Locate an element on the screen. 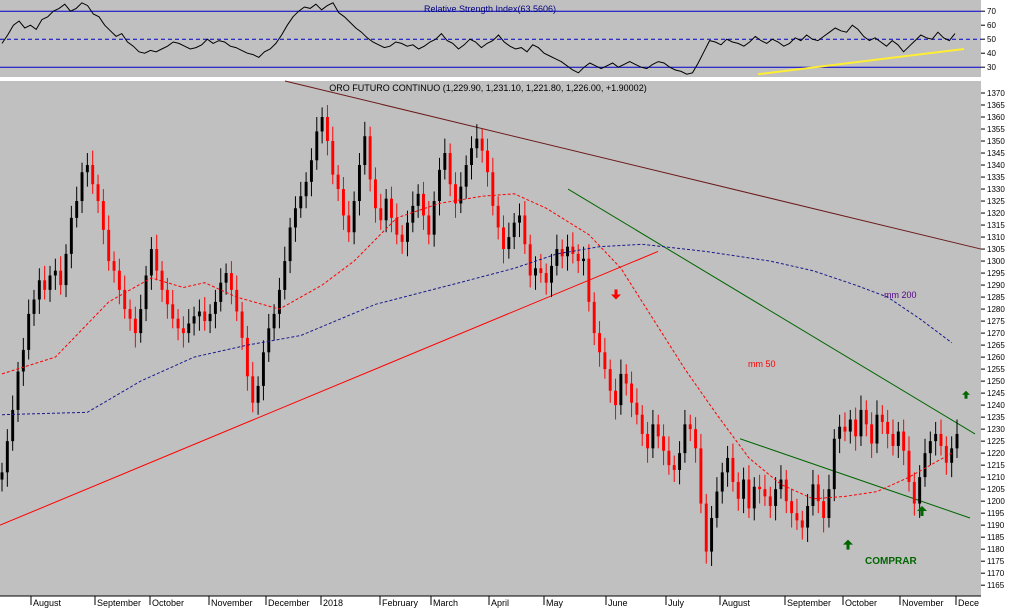  price-y-tick-label: 1335 is located at coordinates (996, 177).